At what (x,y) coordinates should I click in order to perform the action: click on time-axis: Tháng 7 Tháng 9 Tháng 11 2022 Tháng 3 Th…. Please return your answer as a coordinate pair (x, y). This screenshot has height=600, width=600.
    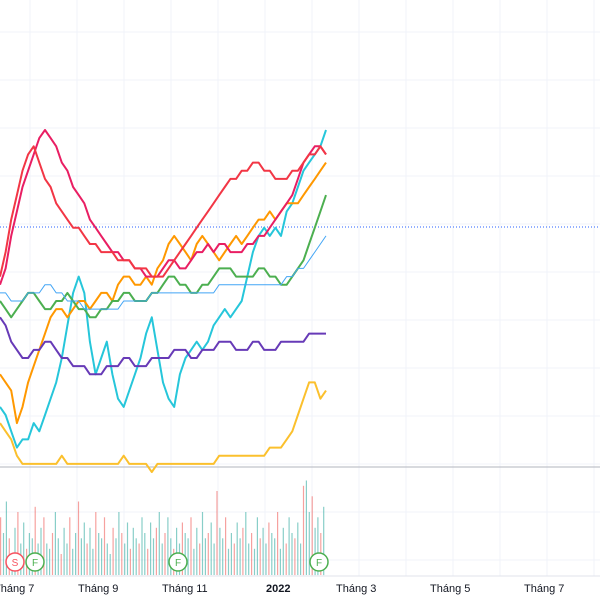
    Looking at the image, I should click on (282, 589).